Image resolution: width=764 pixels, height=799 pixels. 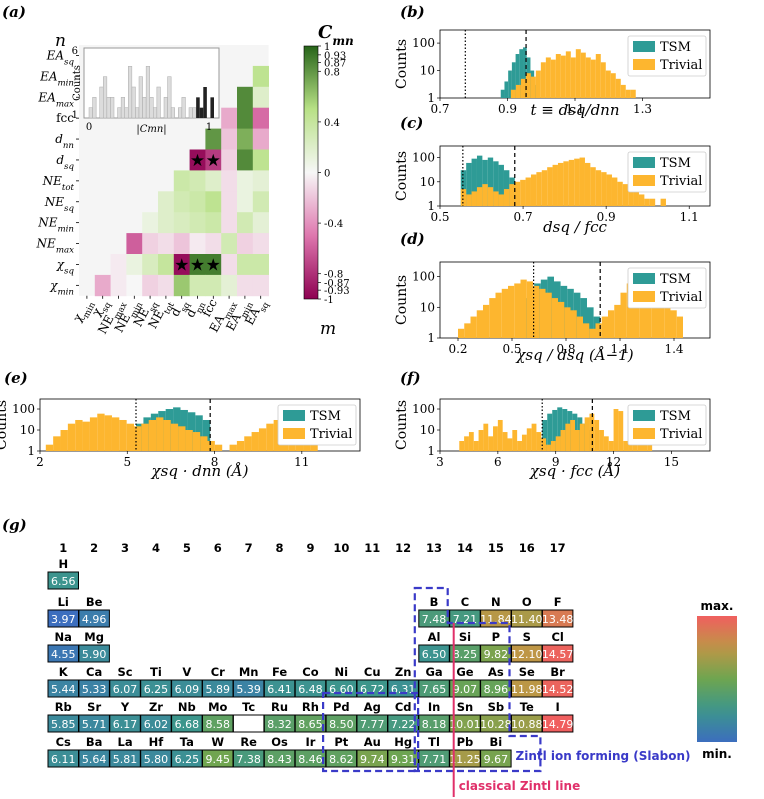 What do you see at coordinates (644, 64) in the screenshot?
I see `legend-swatch-trivial` at bounding box center [644, 64].